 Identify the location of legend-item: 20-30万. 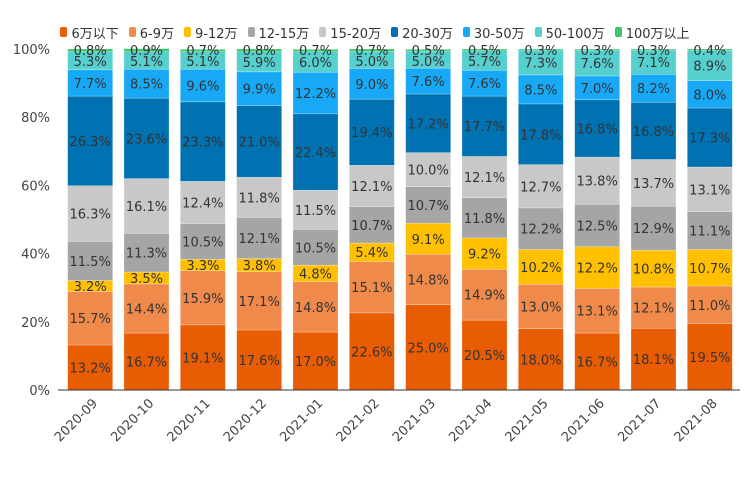
(422, 32).